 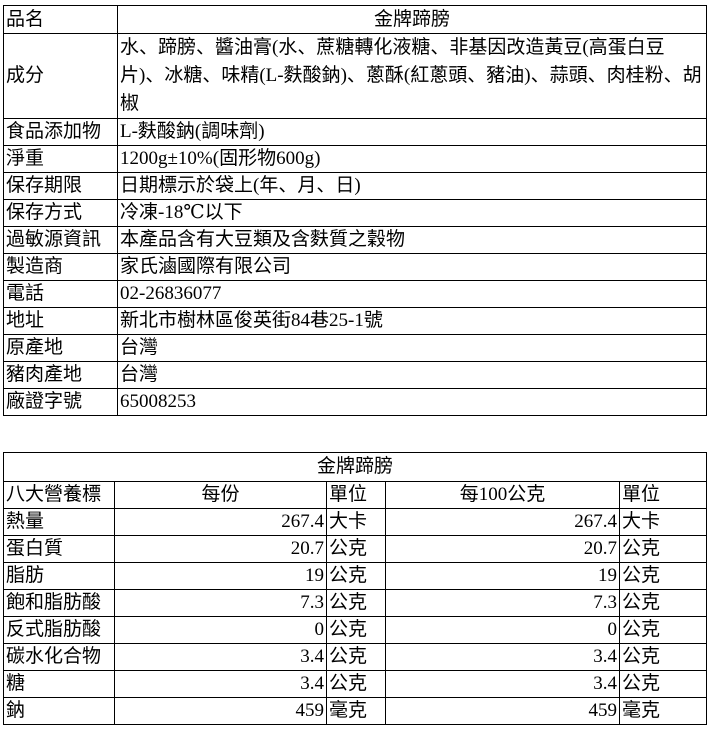 I want to click on per-100g-value: 7.3, so click(x=502, y=603).